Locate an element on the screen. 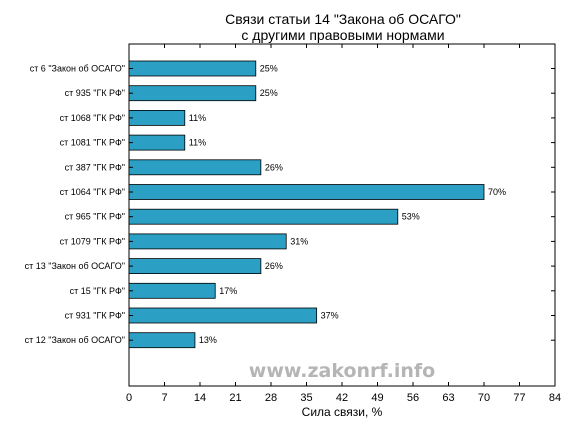 The height and width of the screenshot is (432, 576). data-label: 37% is located at coordinates (330, 316).